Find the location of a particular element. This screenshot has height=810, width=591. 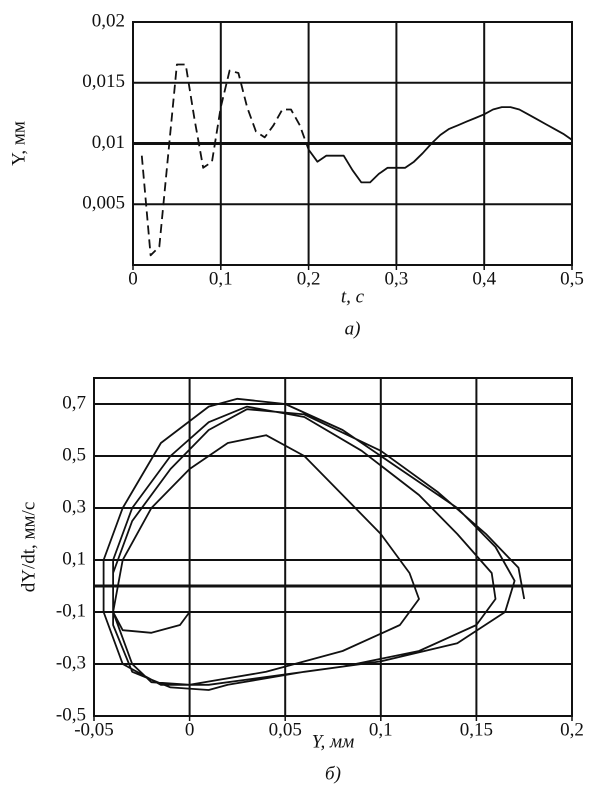

y-tick-label: -0,5 is located at coordinates (71, 714).